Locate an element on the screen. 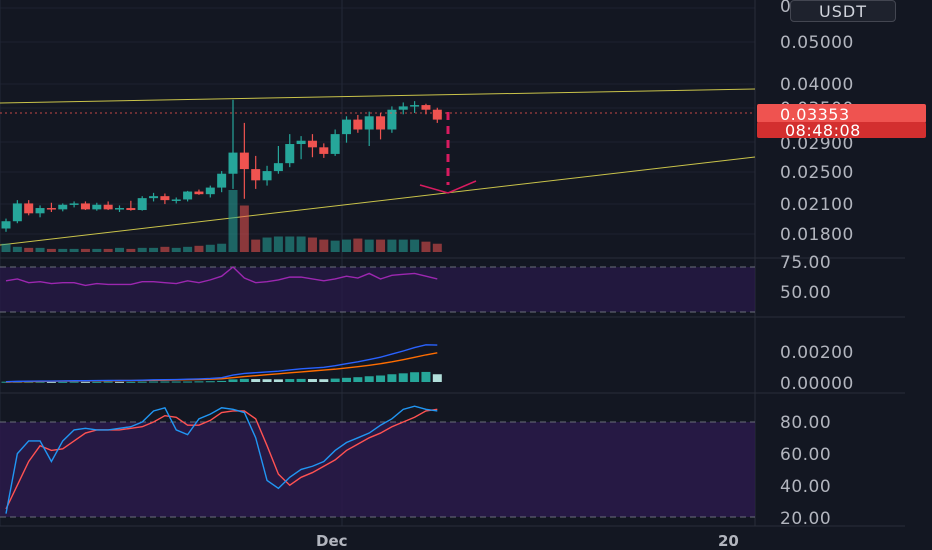  stoch-axis-label: 40.00 is located at coordinates (805, 487).